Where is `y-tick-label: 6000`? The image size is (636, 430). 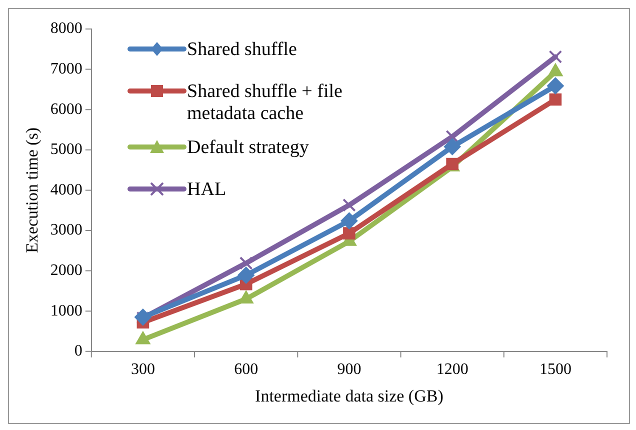
y-tick-label: 6000 is located at coordinates (66, 109).